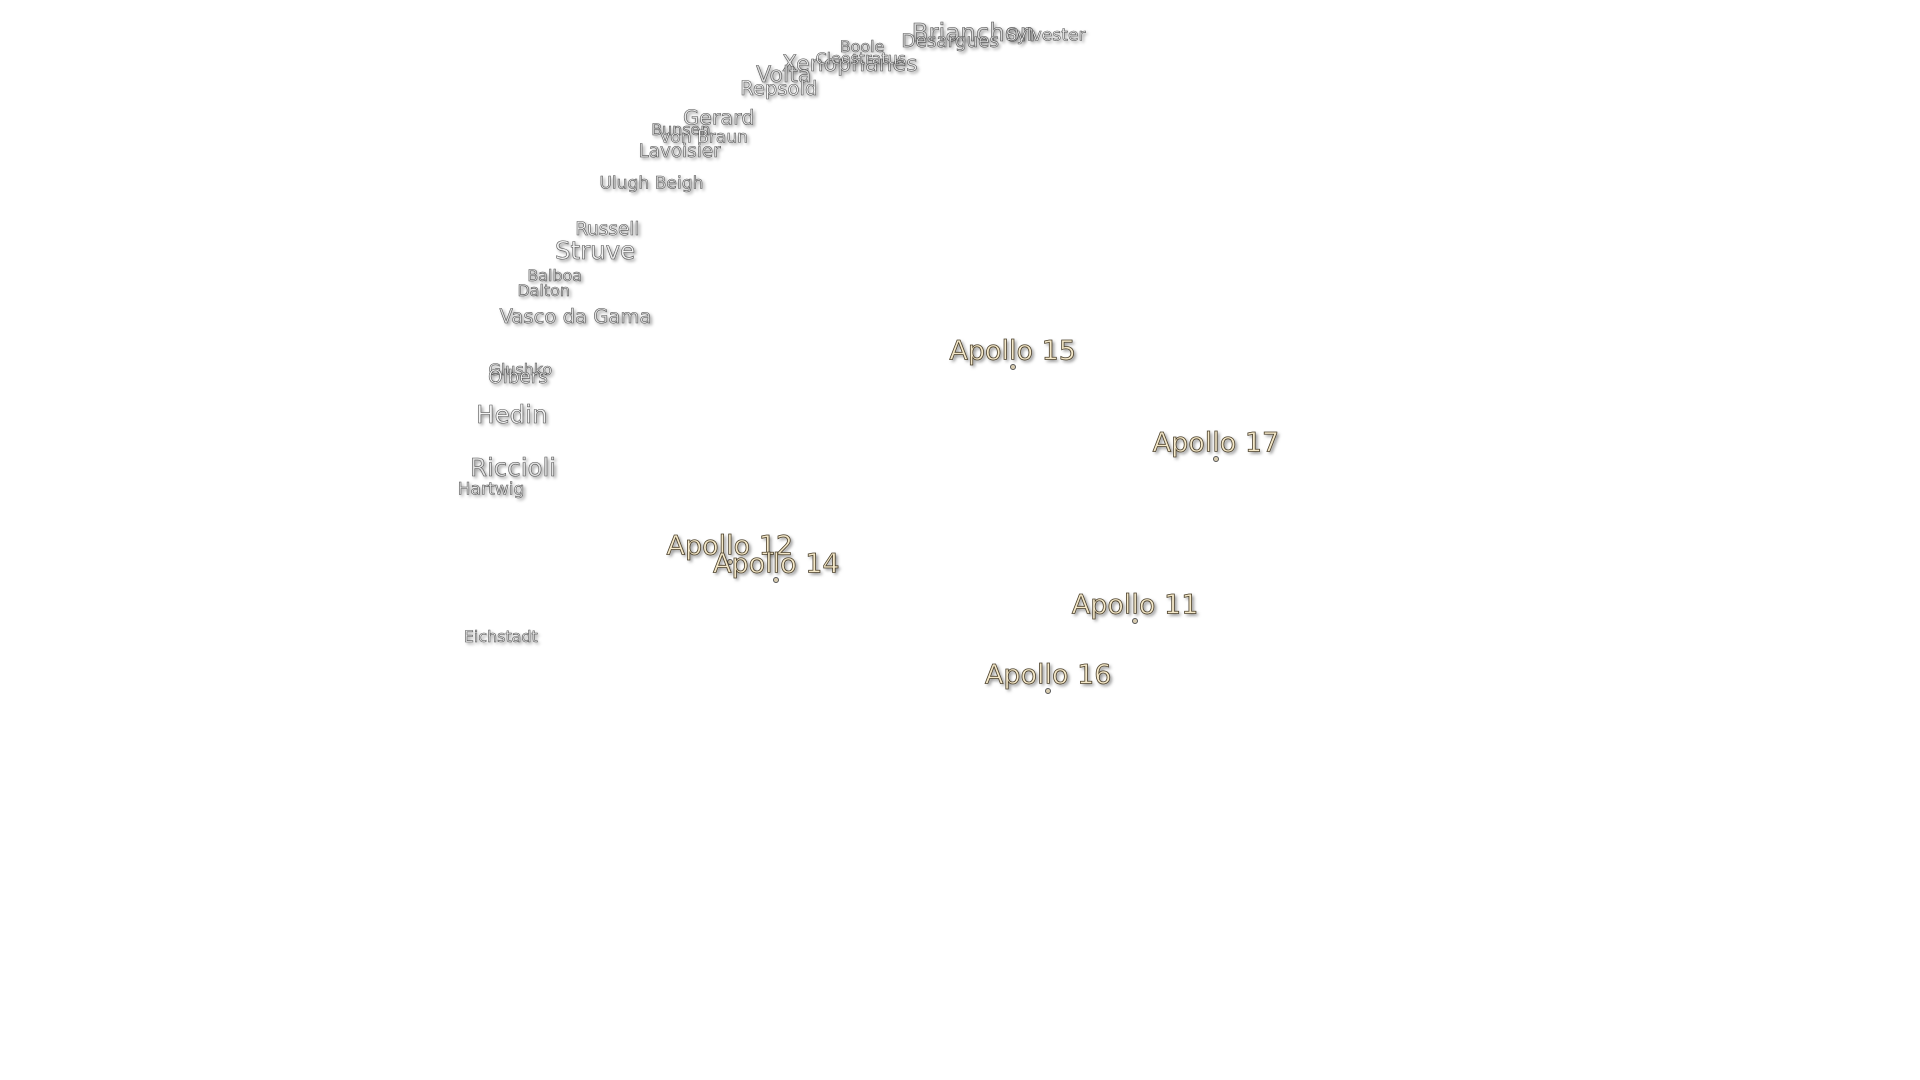 This screenshot has height=1080, width=1920. What do you see at coordinates (1012, 351) in the screenshot?
I see `landing-site-label: Apollo 15` at bounding box center [1012, 351].